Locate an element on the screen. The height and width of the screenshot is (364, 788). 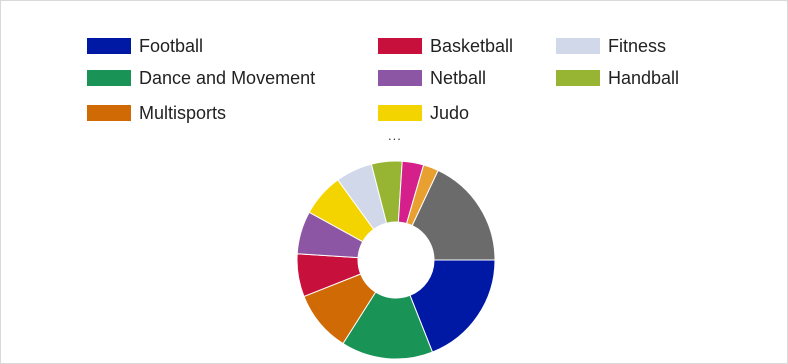
legend-item-judo: Judo is located at coordinates (423, 113).